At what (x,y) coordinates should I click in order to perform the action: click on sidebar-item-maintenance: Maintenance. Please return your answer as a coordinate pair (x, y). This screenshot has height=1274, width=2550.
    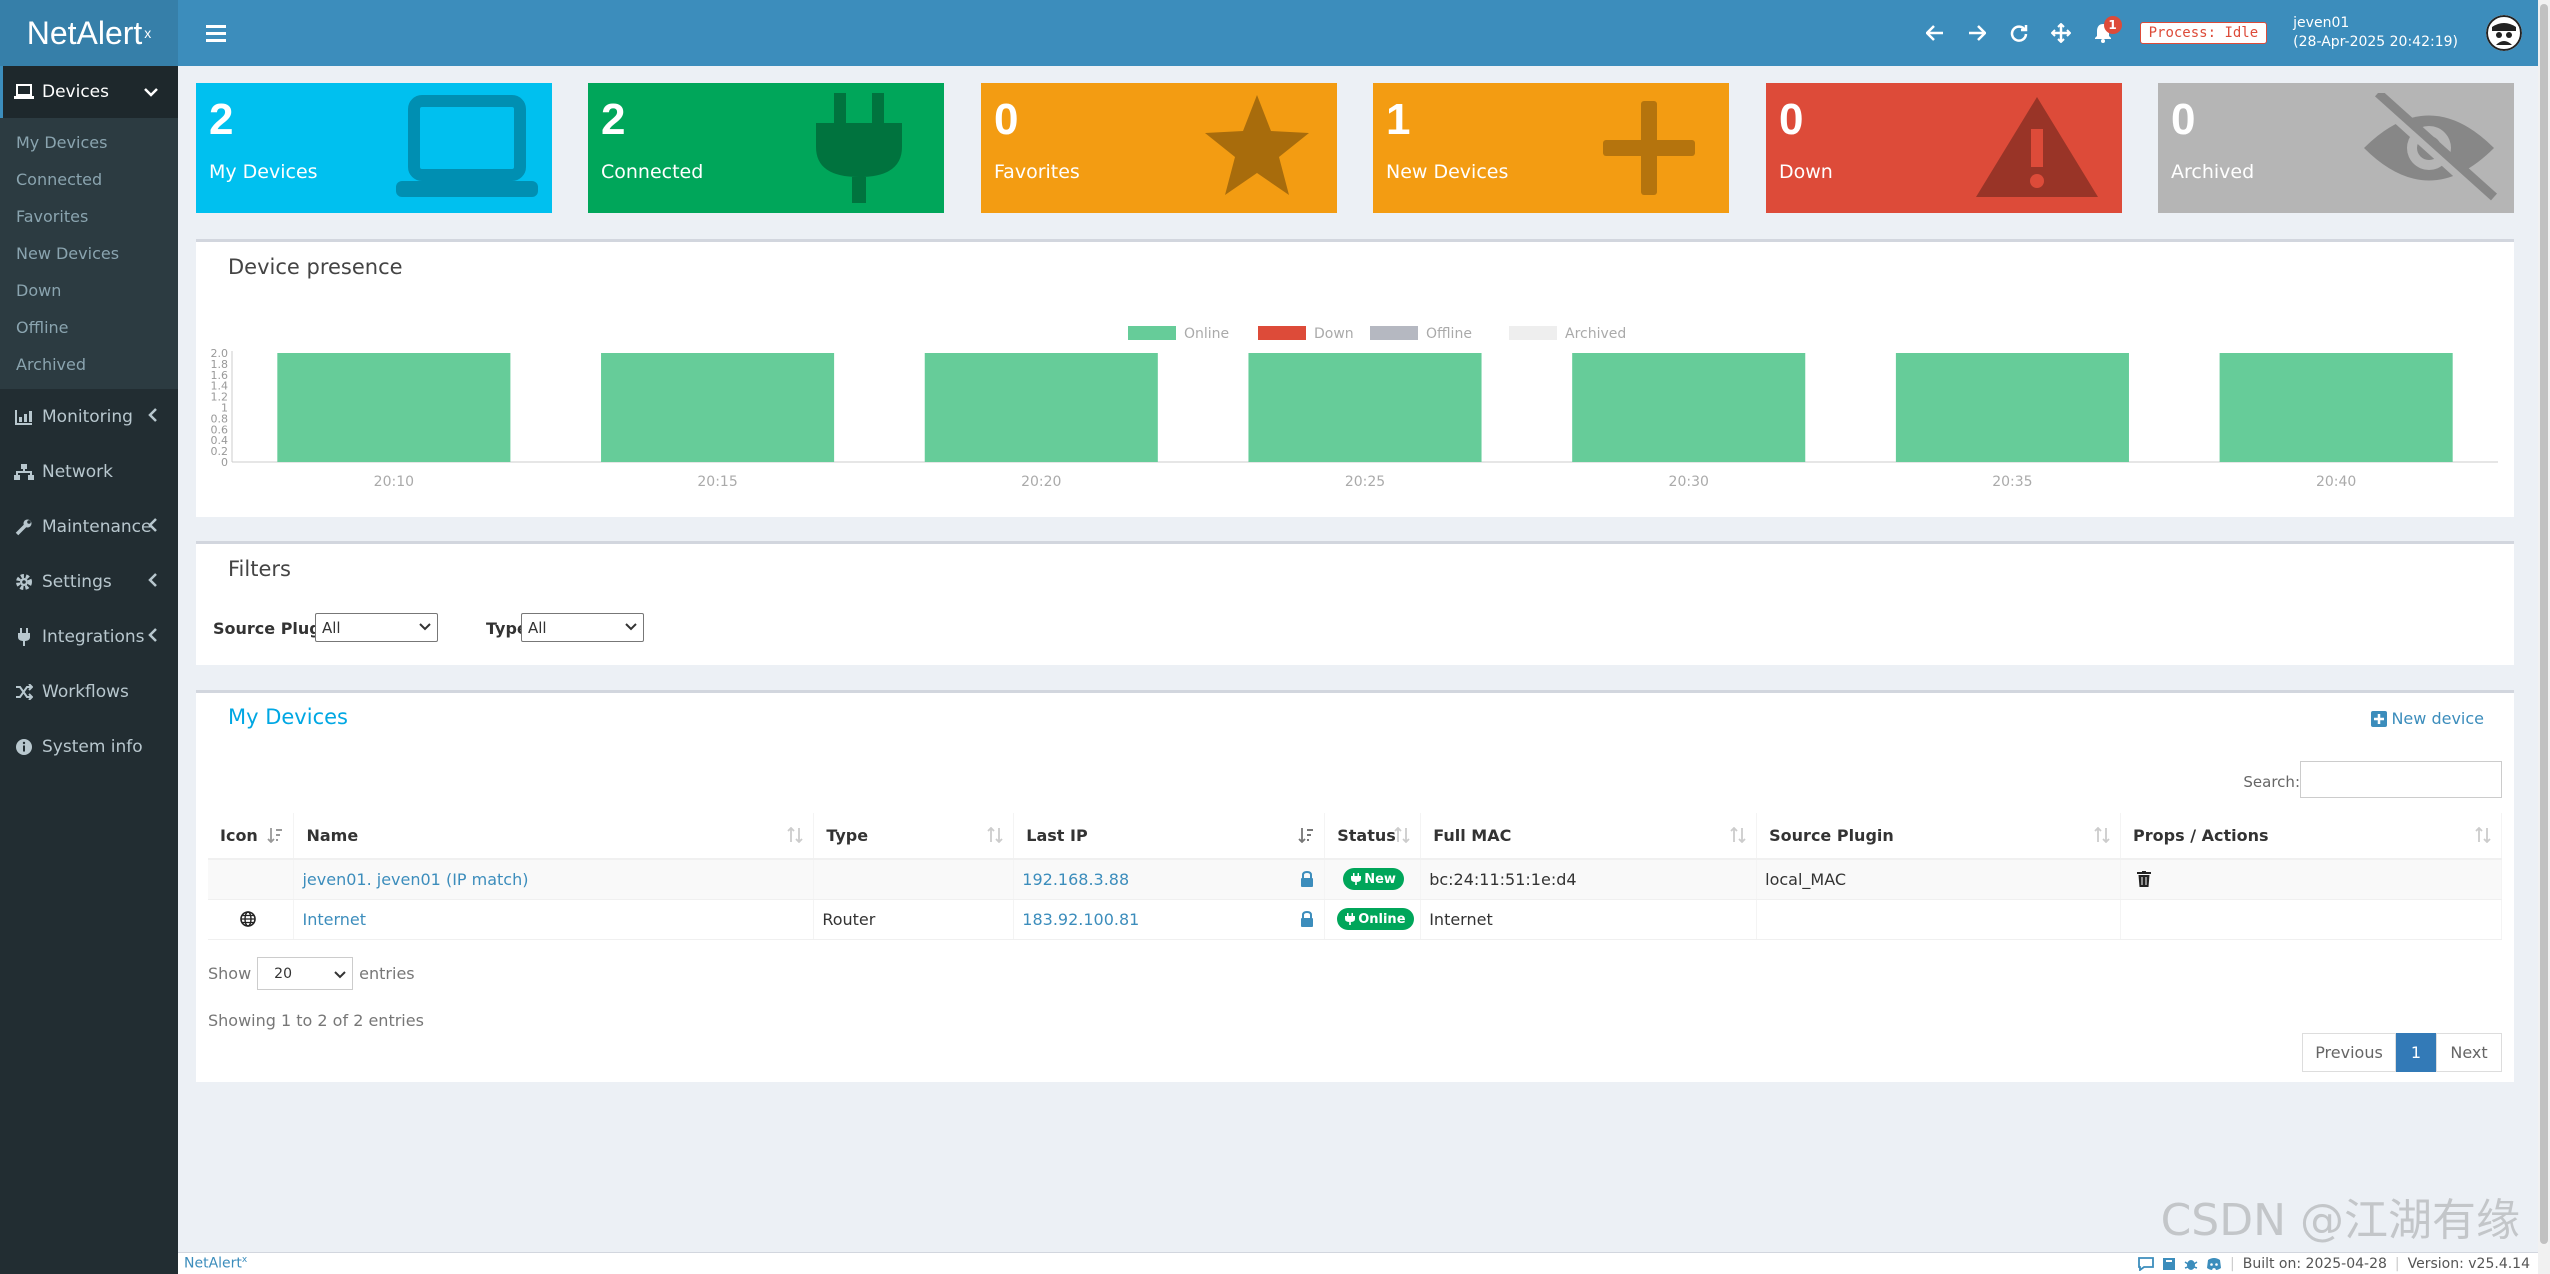
    Looking at the image, I should click on (89, 526).